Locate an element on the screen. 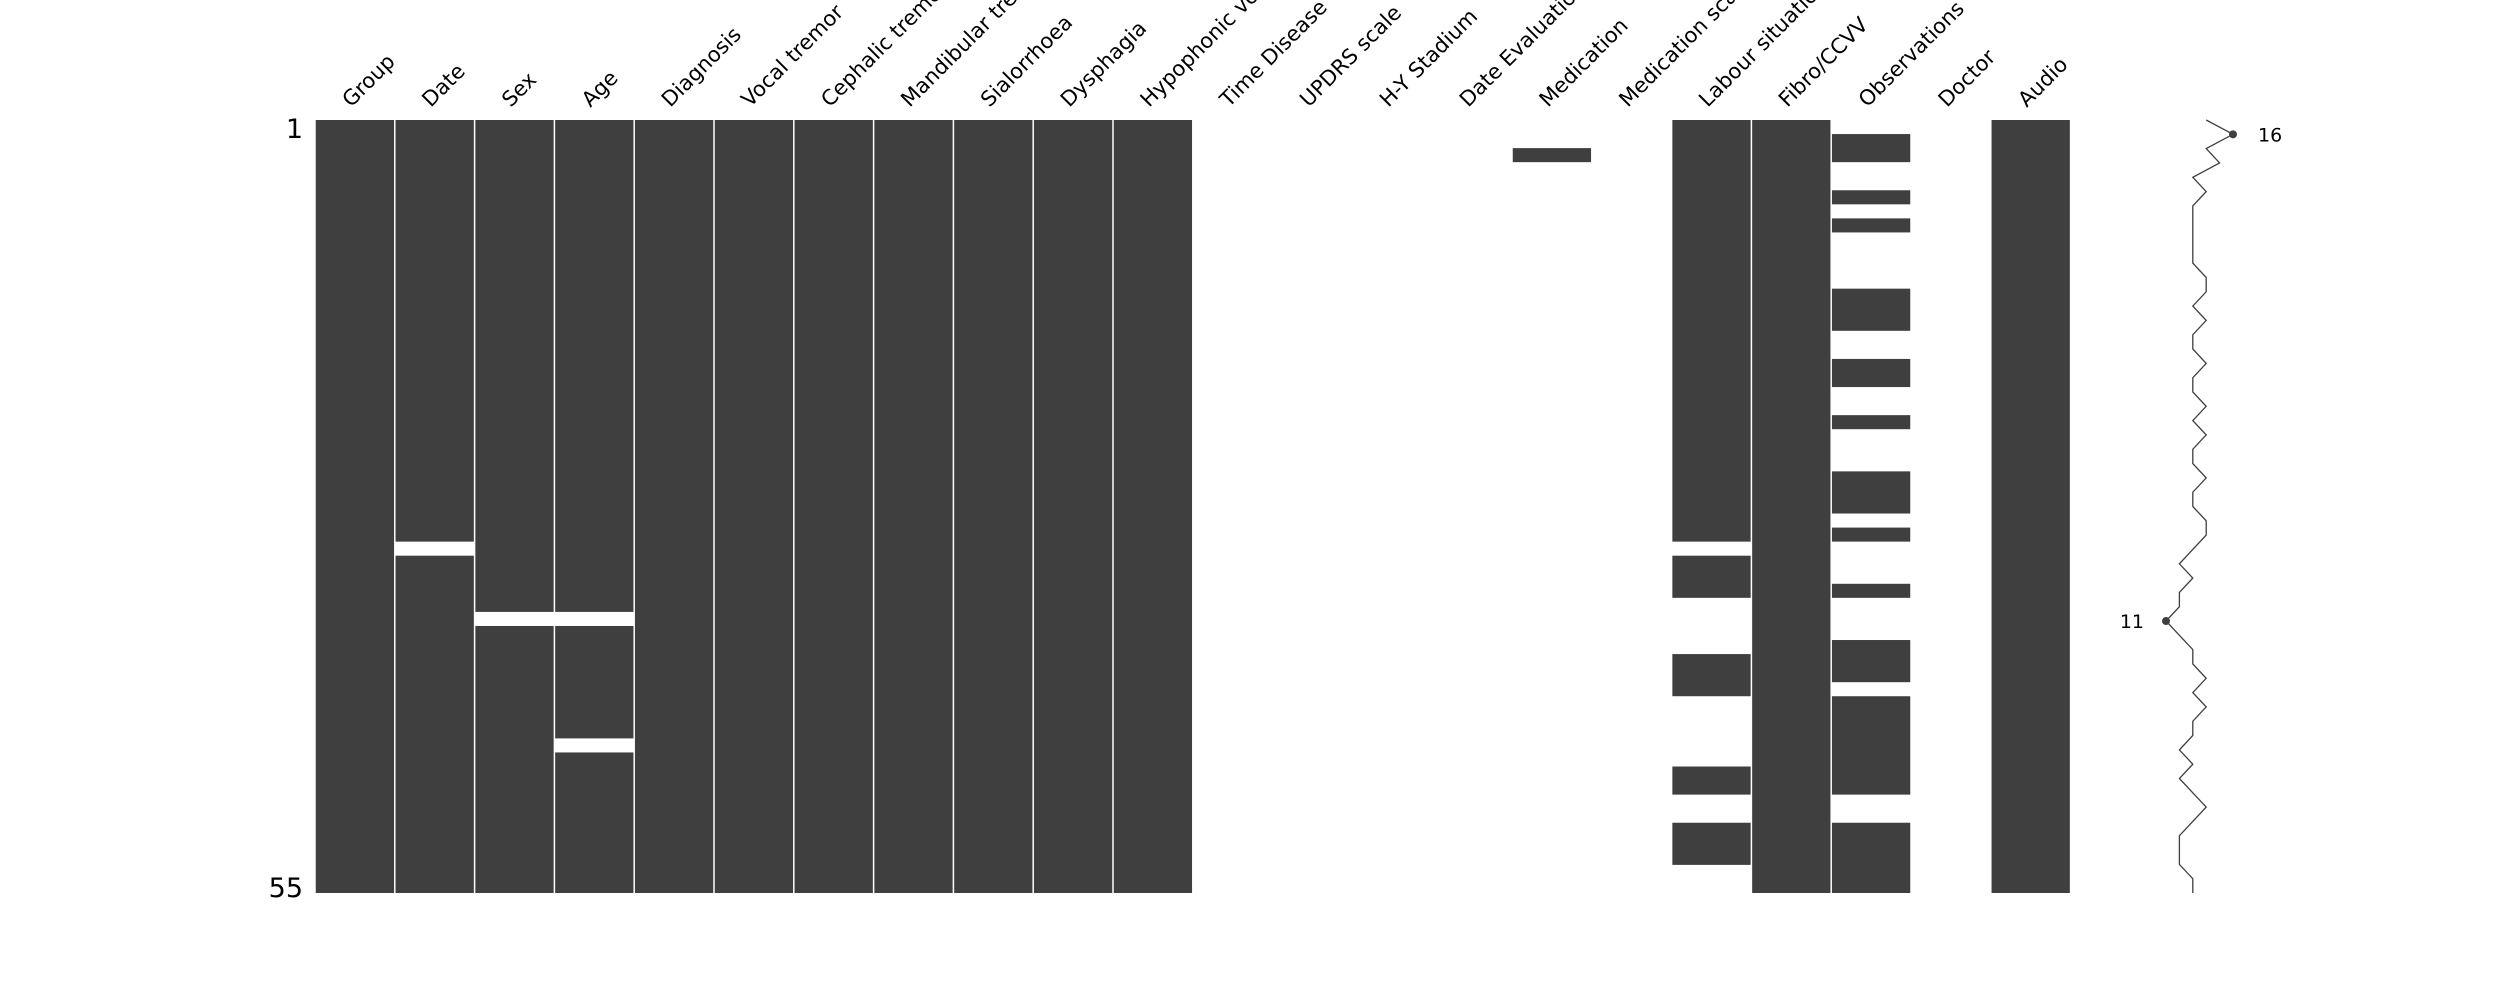 The image size is (2500, 1004). column-label-age: Age is located at coordinates (600, 89).